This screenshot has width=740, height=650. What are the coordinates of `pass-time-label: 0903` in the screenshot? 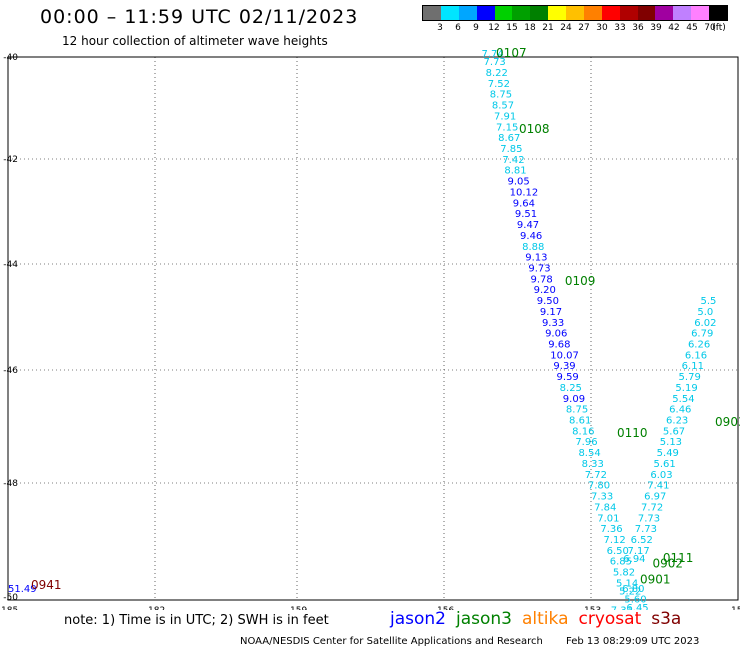 It's located at (727, 422).